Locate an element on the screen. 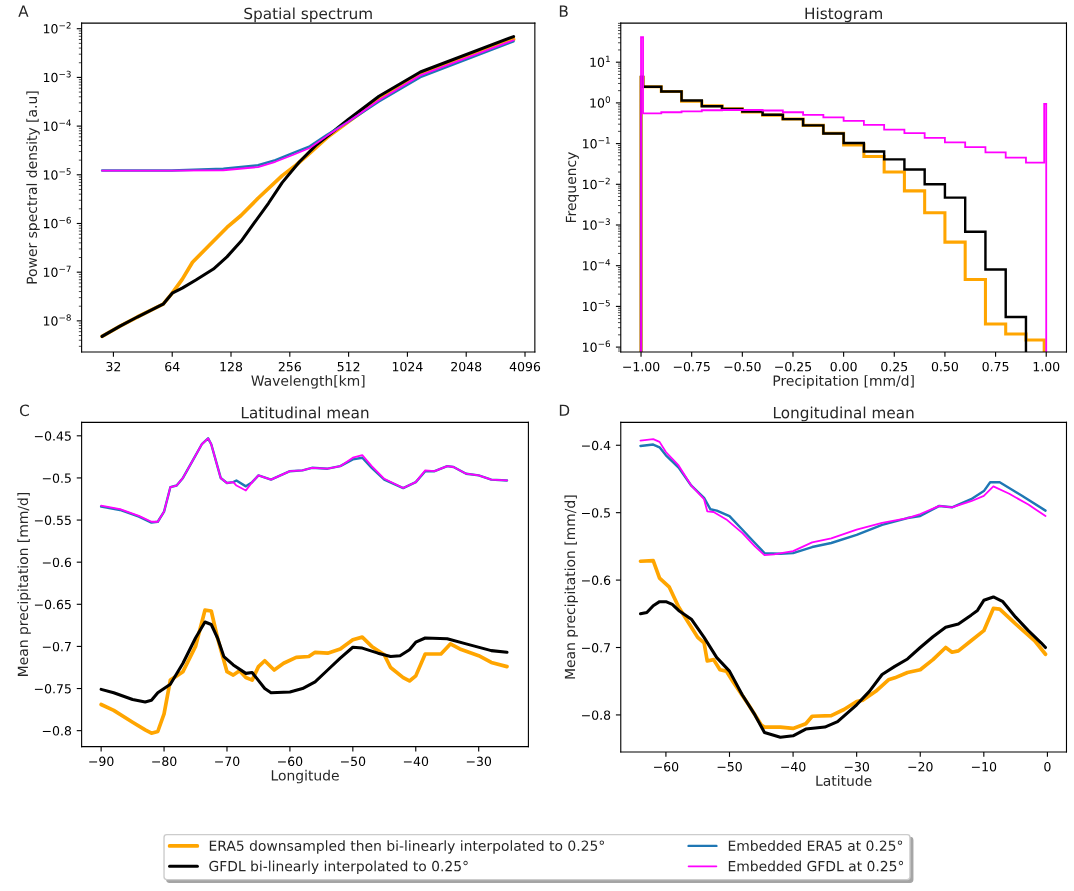  x-tick-label: −0.50 is located at coordinates (742, 366).